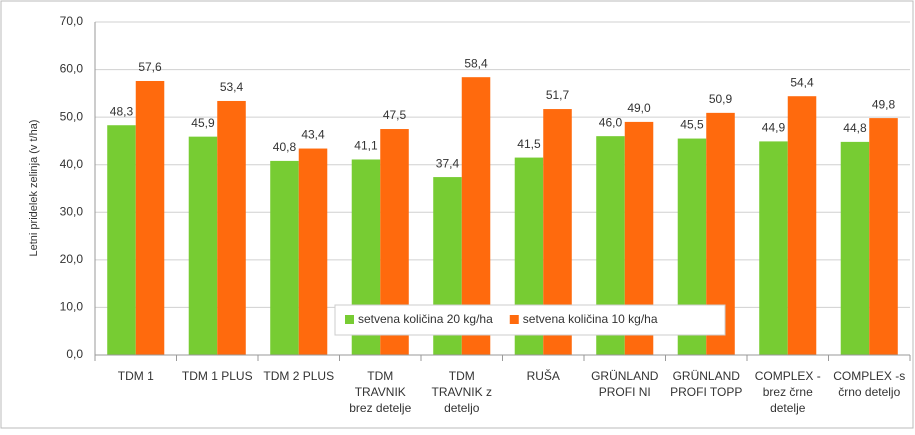 Image resolution: width=915 pixels, height=435 pixels. I want to click on y-tick-label: 70,0, so click(72, 21).